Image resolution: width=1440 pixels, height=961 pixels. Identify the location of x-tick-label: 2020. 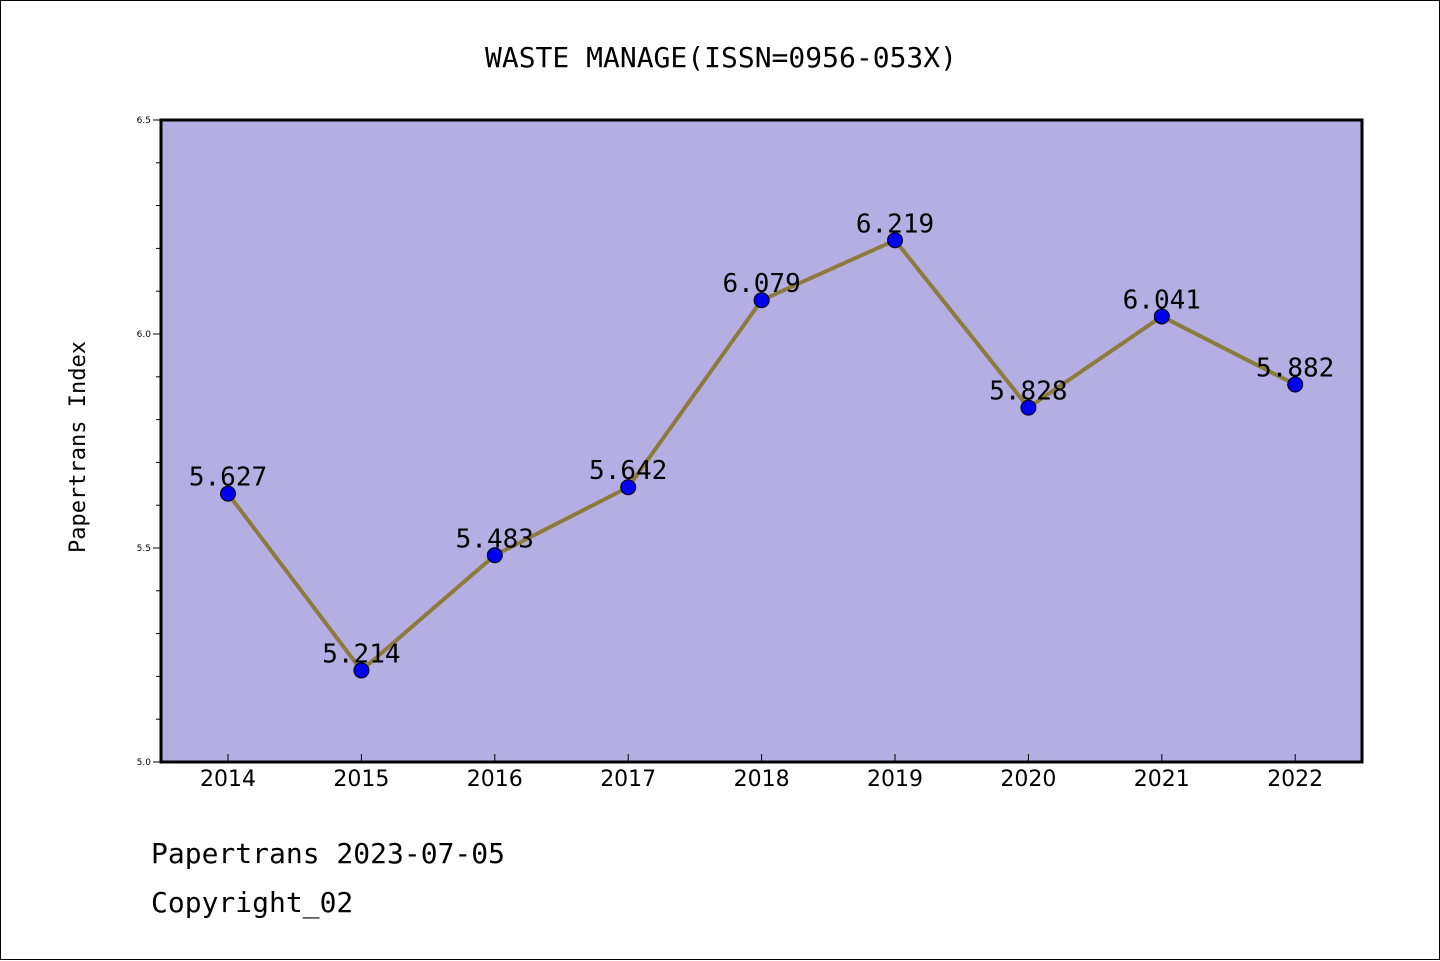
(1028, 779).